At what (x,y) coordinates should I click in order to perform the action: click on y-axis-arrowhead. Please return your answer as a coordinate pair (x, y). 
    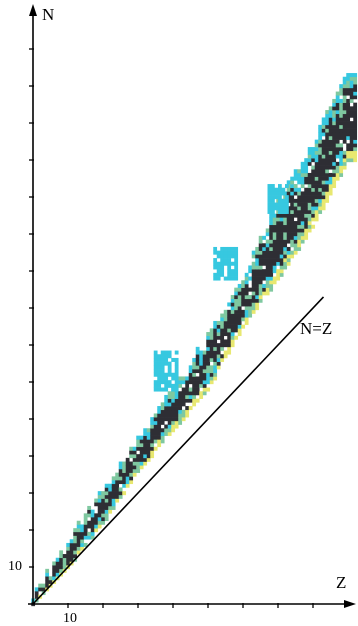
    Looking at the image, I should click on (33, 10).